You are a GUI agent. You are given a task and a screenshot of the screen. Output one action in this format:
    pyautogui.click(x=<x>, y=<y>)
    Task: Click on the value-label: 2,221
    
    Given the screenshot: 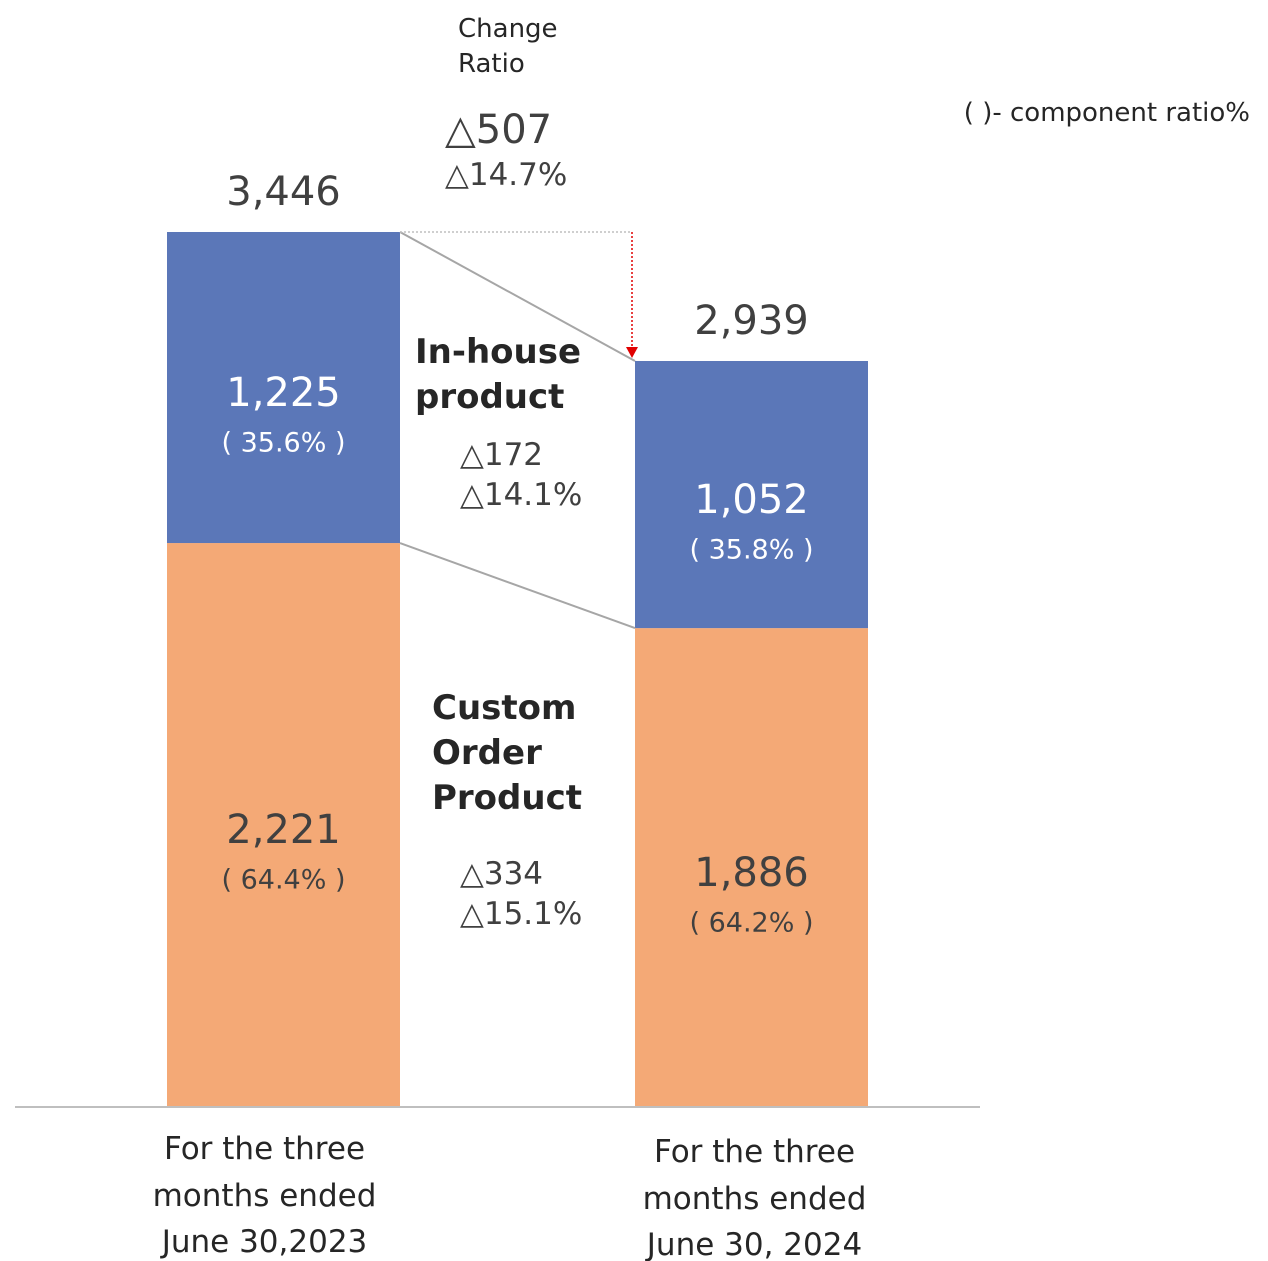 What is the action you would take?
    pyautogui.click(x=283, y=830)
    